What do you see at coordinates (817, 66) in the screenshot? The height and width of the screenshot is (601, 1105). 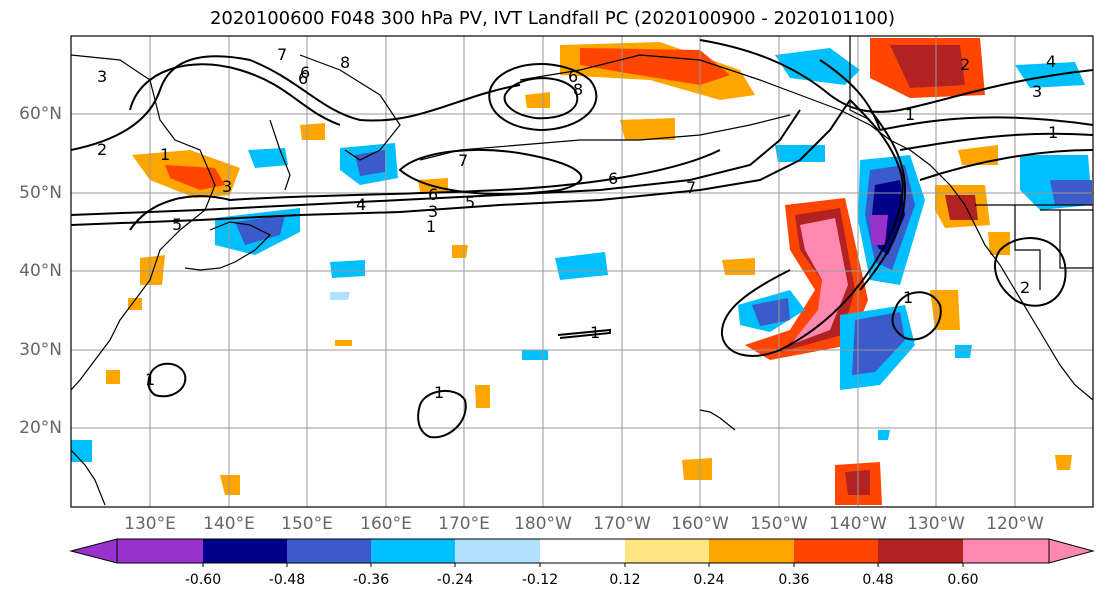 I see `shade-gulf-negative` at bounding box center [817, 66].